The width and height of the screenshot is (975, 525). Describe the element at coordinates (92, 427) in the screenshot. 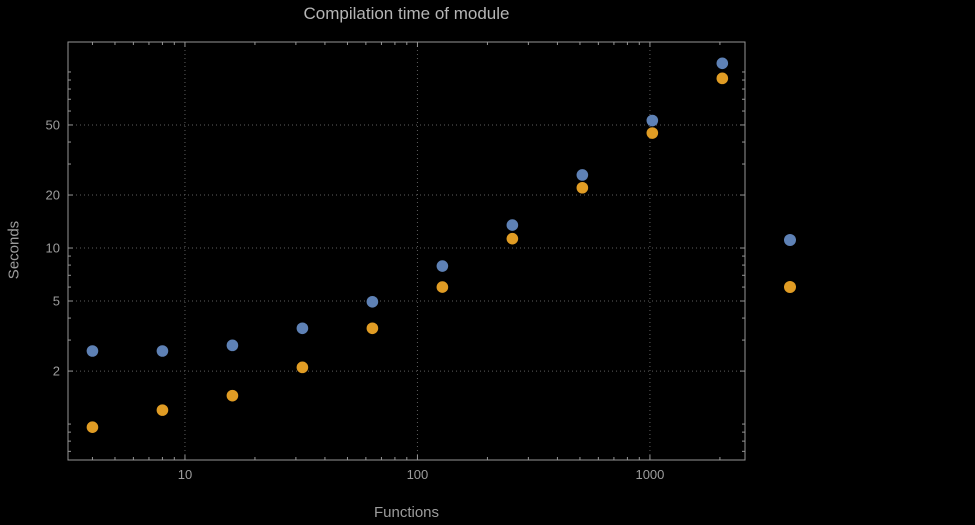

I see `point-series-2-x4` at that location.